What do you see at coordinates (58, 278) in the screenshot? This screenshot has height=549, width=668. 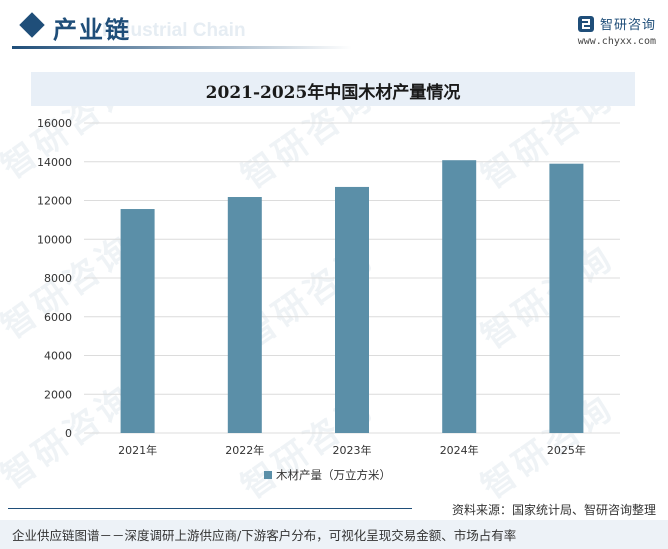 I see `y-tick-label: 8000` at bounding box center [58, 278].